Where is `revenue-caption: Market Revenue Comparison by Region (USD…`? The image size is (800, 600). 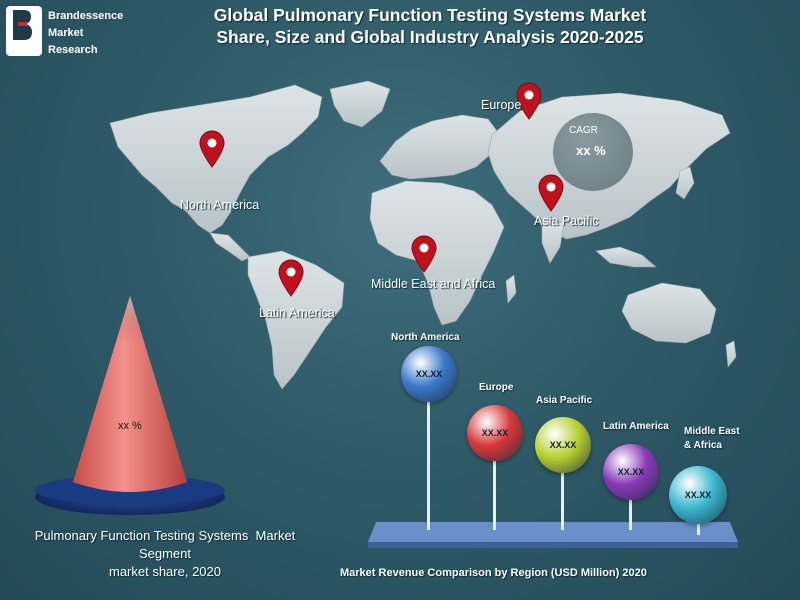 revenue-caption: Market Revenue Comparison by Region (USD… is located at coordinates (493, 573).